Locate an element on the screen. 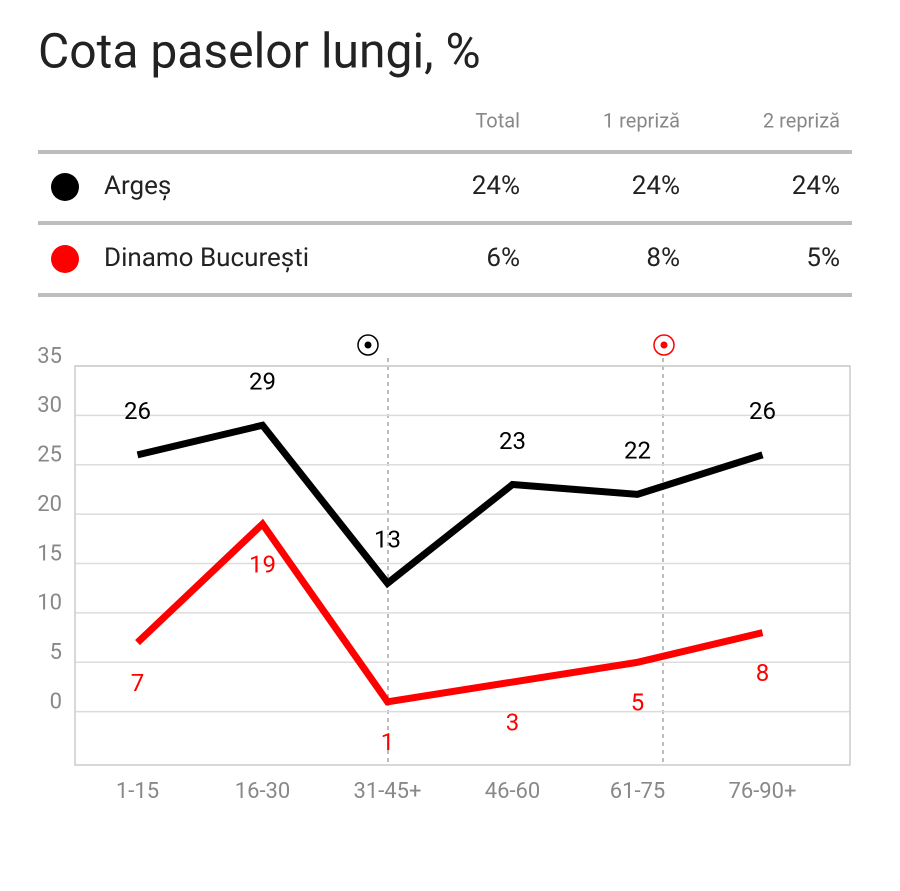 Image resolution: width=900 pixels, height=891 pixels. data-label: 5 is located at coordinates (638, 703).